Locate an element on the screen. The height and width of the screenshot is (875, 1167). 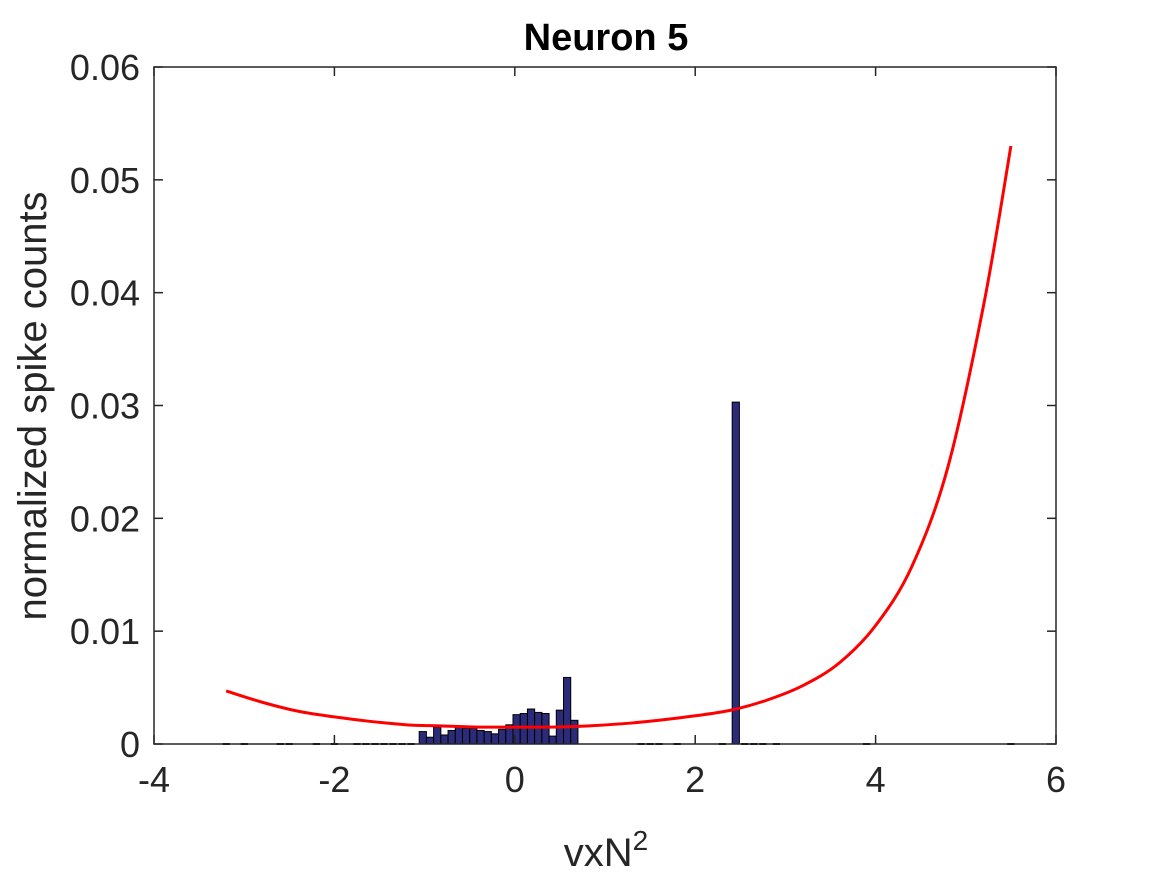
x-tick-label: 2 is located at coordinates (695, 779).